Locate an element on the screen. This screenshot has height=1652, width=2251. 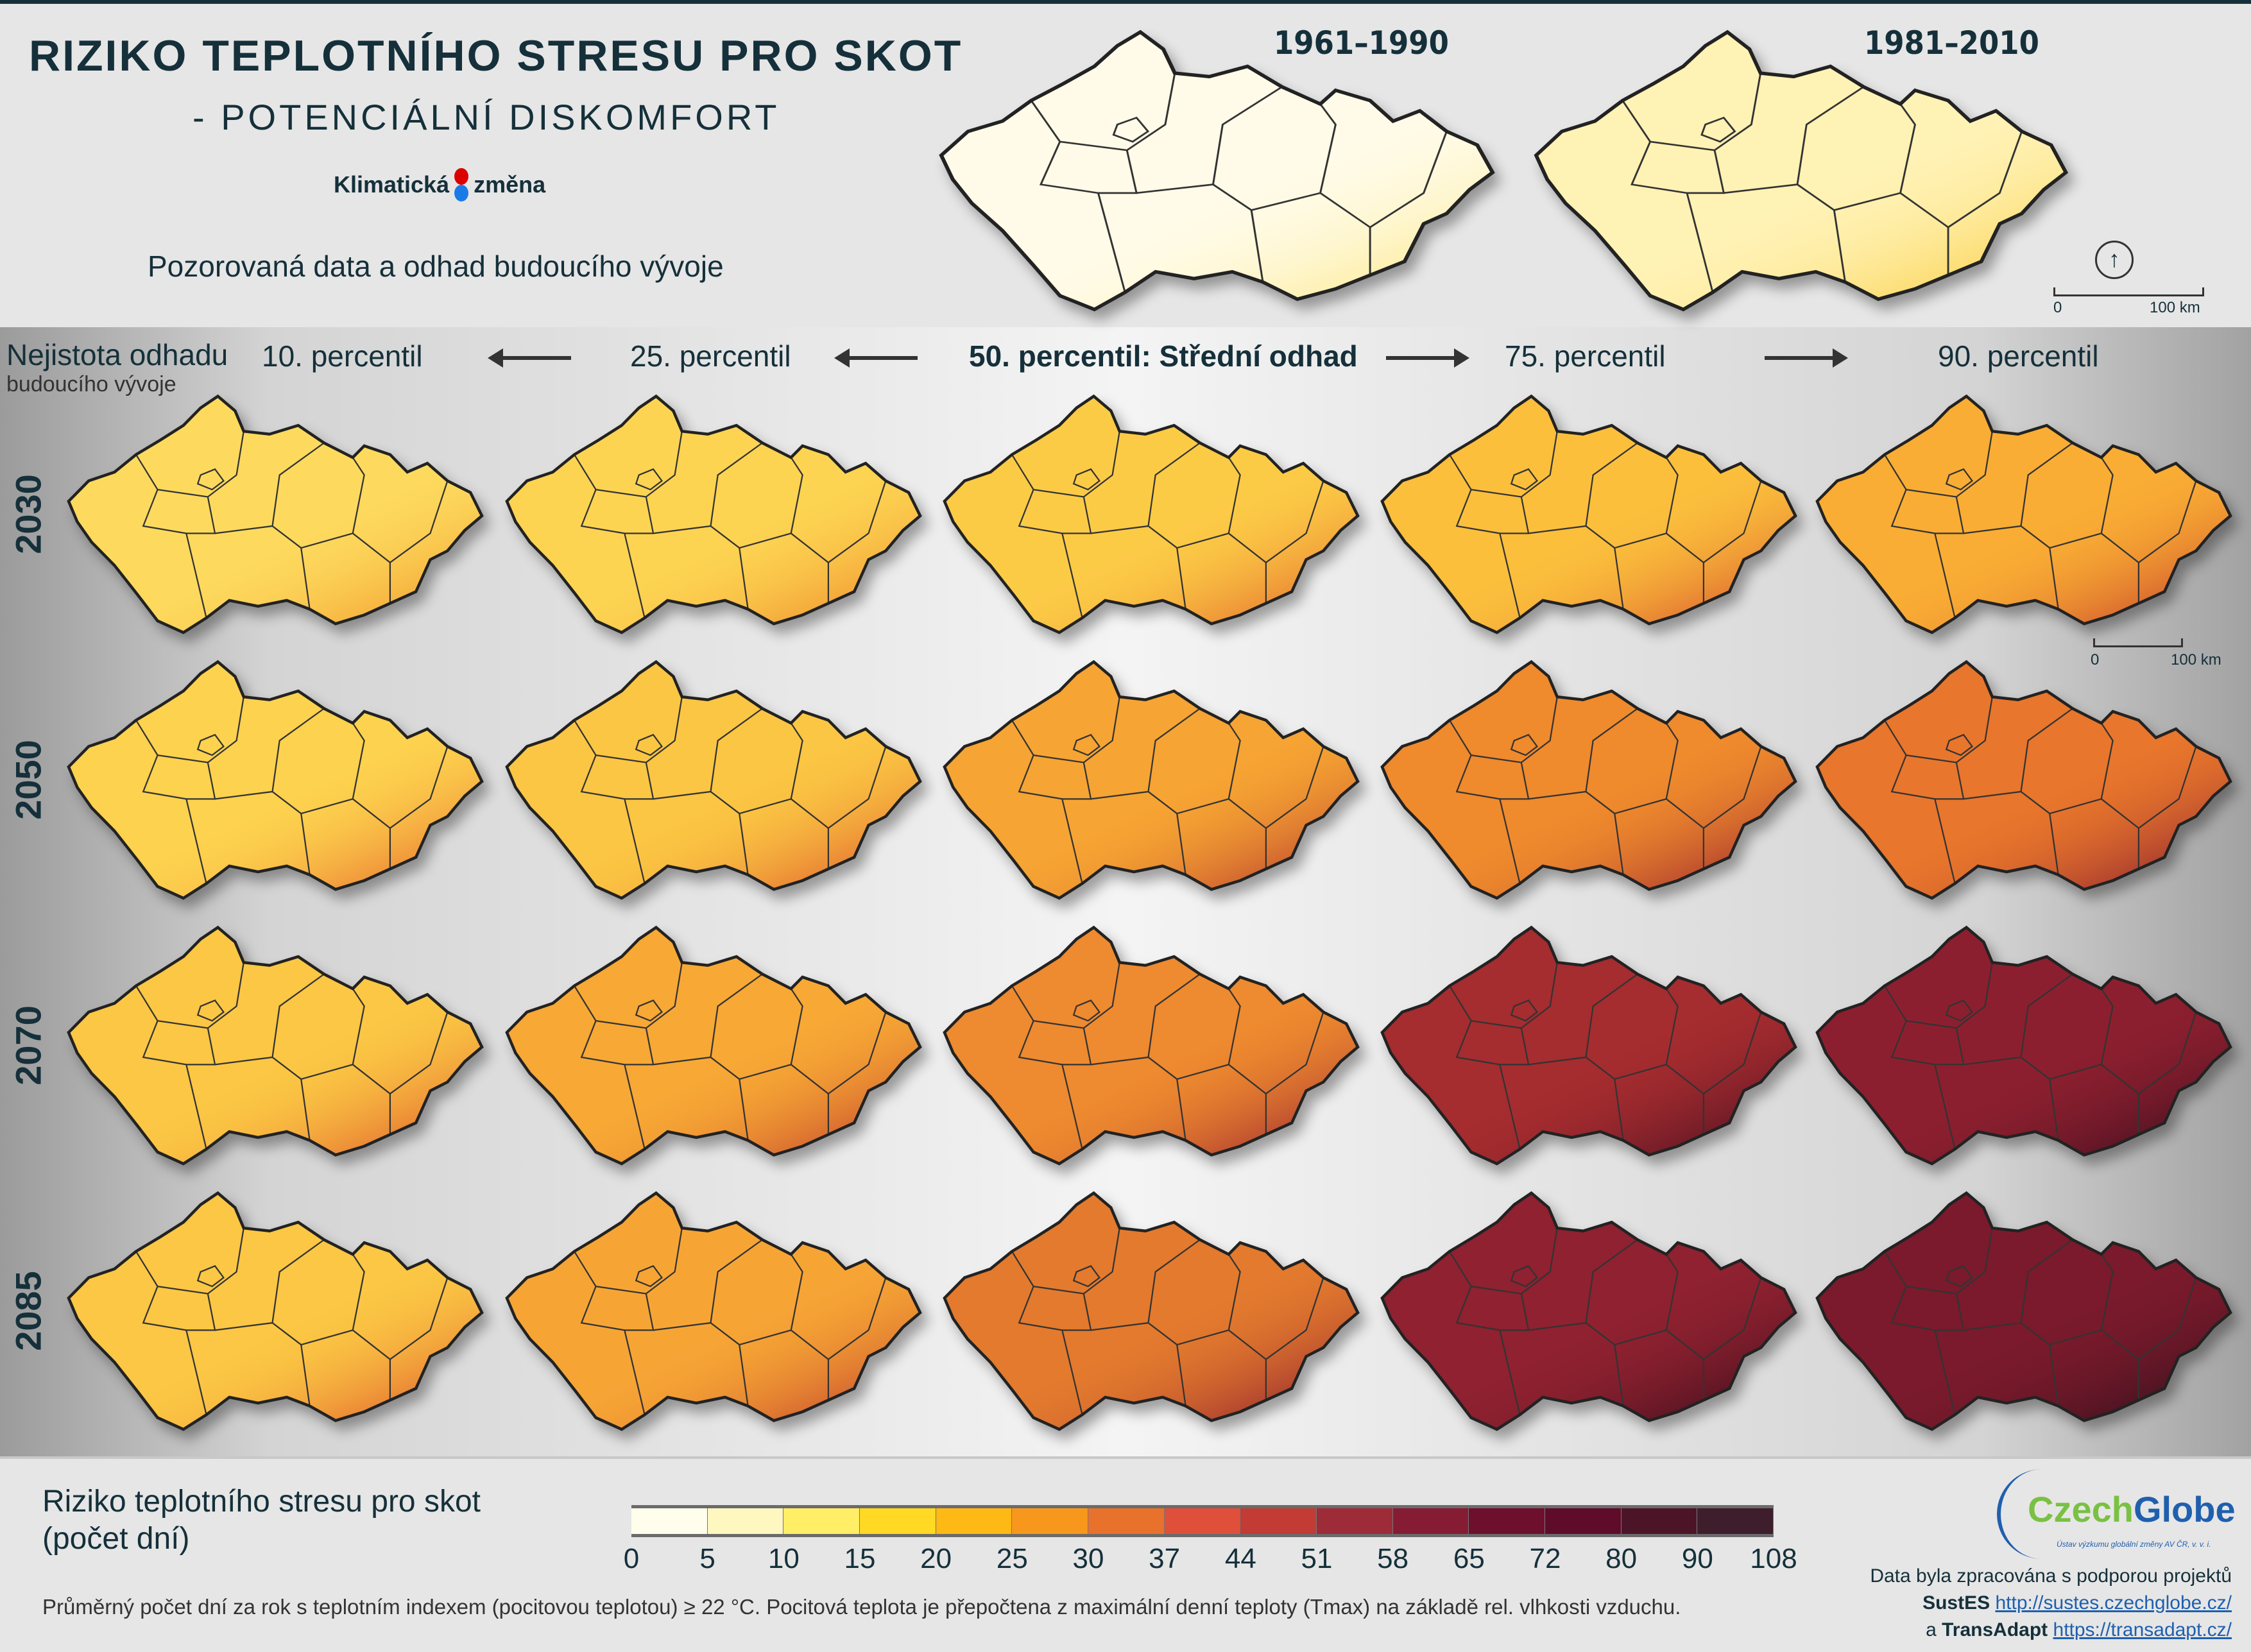
page-title: RIZIKO TEPLOTNÍHO STRESU PRO SKOT is located at coordinates (496, 55).